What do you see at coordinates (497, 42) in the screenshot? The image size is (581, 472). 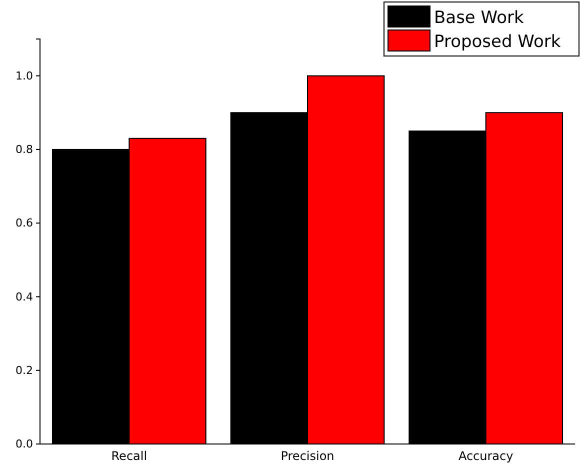 I see `legend-label: Proposed Work` at bounding box center [497, 42].